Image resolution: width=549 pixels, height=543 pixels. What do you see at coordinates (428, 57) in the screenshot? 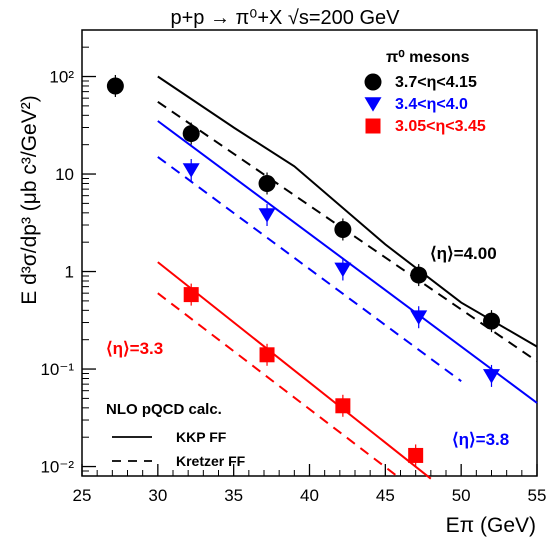
I see `legend-title: π⁰ mesons` at bounding box center [428, 57].